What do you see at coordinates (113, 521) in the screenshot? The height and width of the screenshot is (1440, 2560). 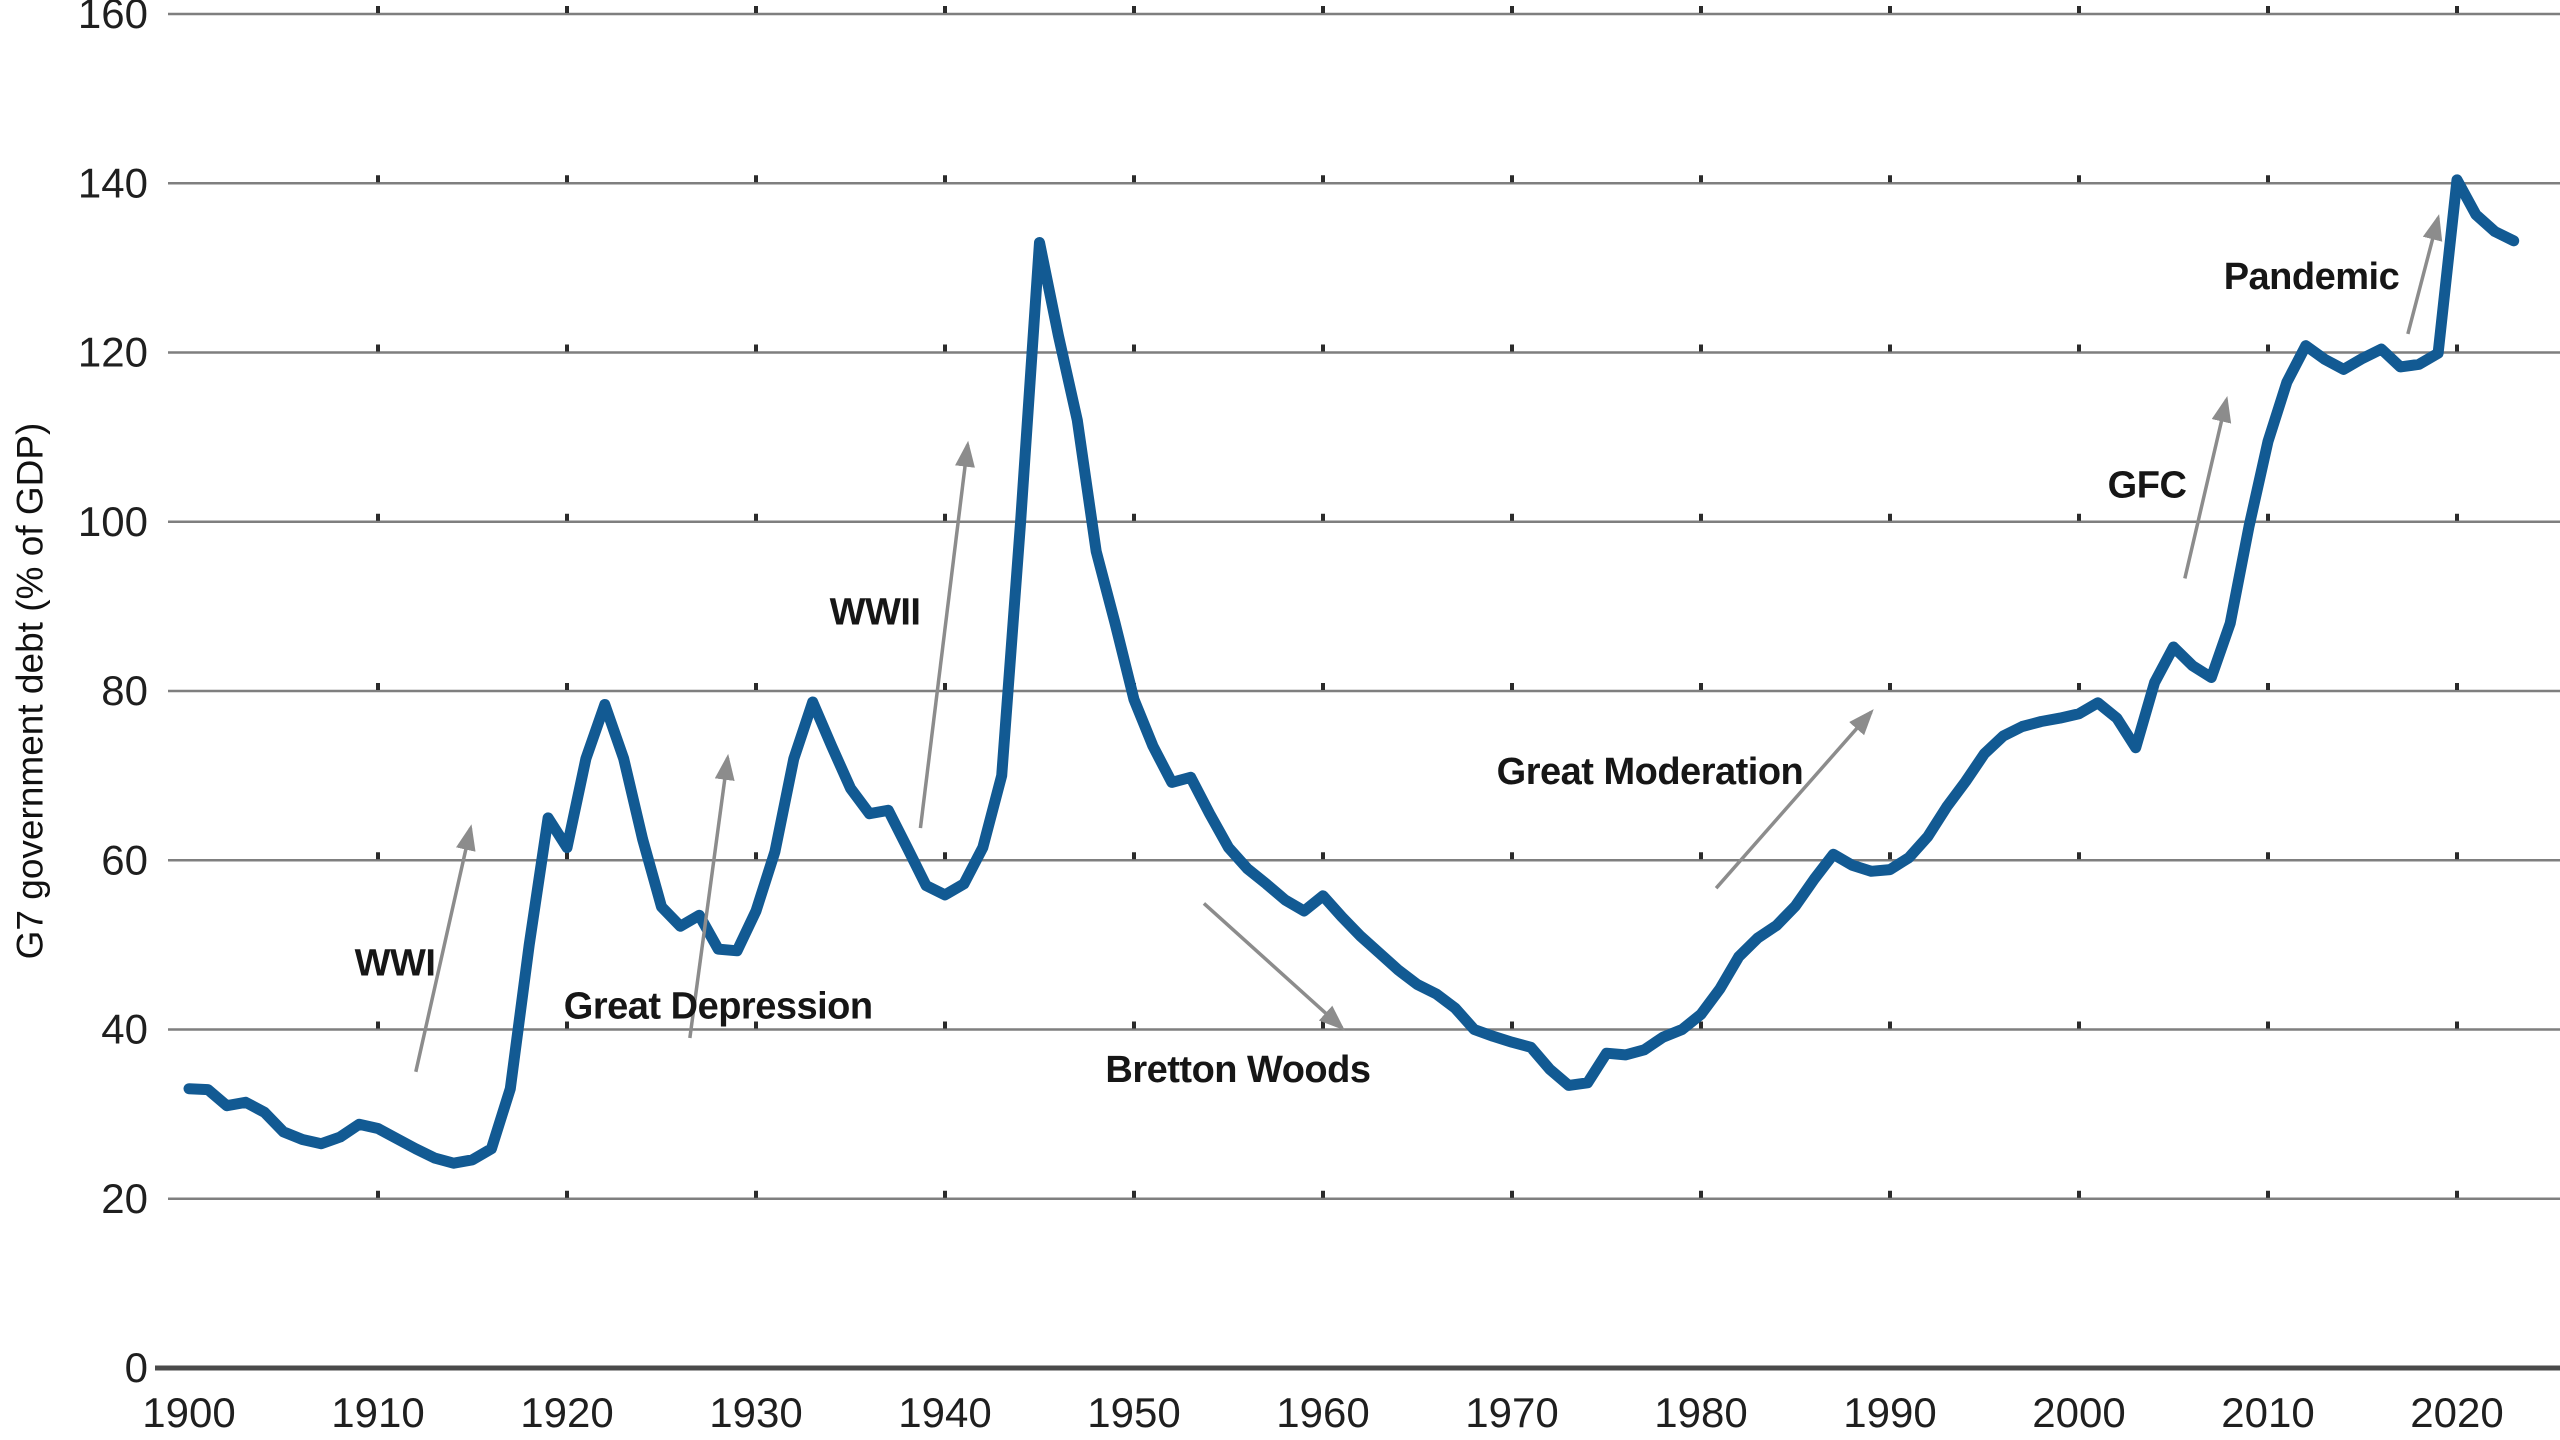 I see `y-tick-label: 100` at bounding box center [113, 521].